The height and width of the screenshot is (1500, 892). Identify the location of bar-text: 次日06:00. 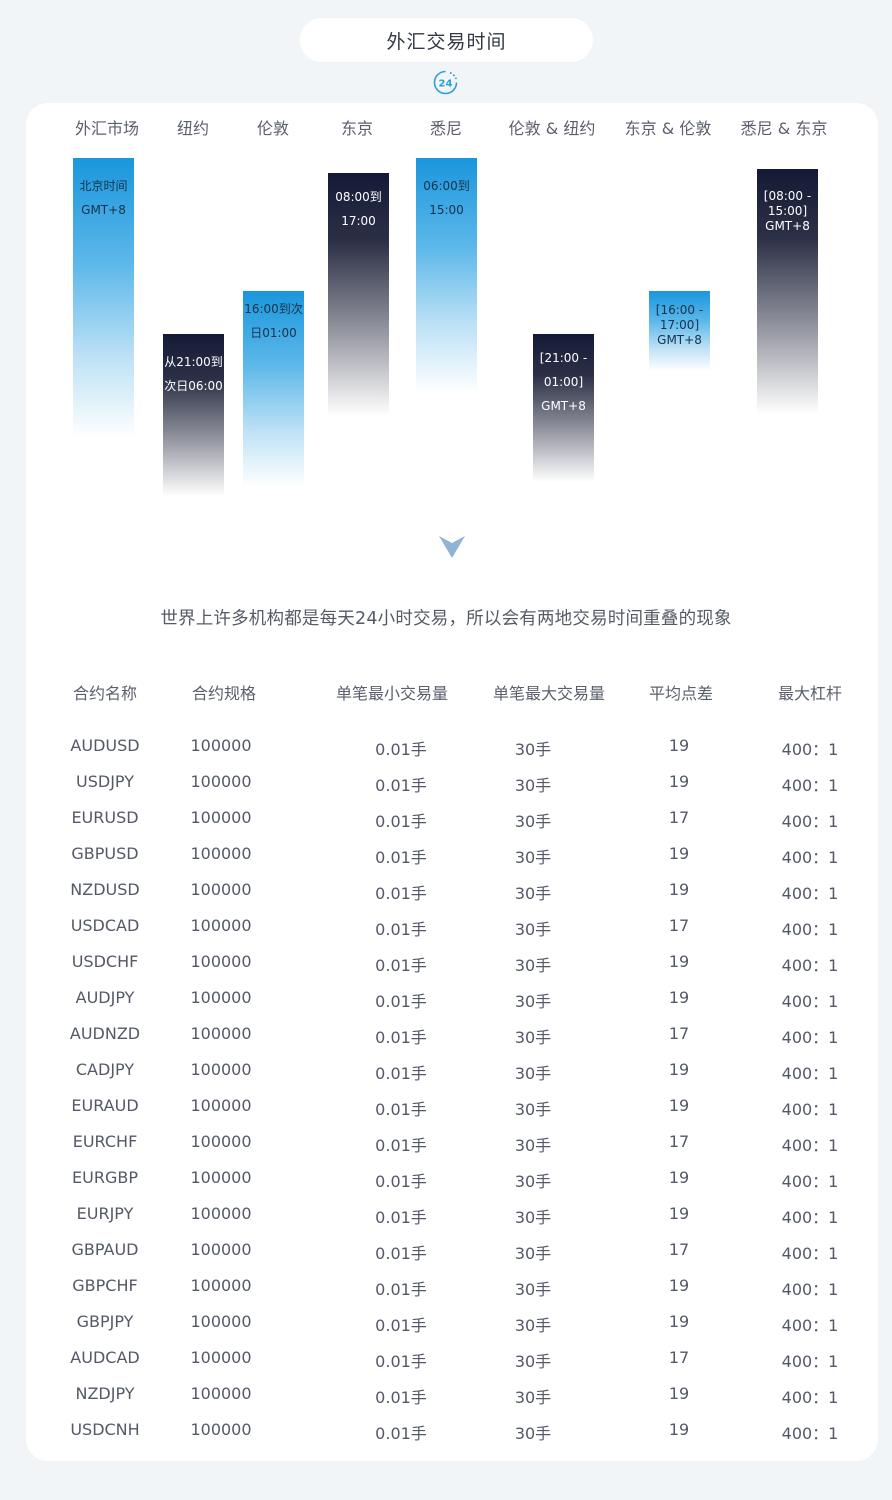
(193, 386).